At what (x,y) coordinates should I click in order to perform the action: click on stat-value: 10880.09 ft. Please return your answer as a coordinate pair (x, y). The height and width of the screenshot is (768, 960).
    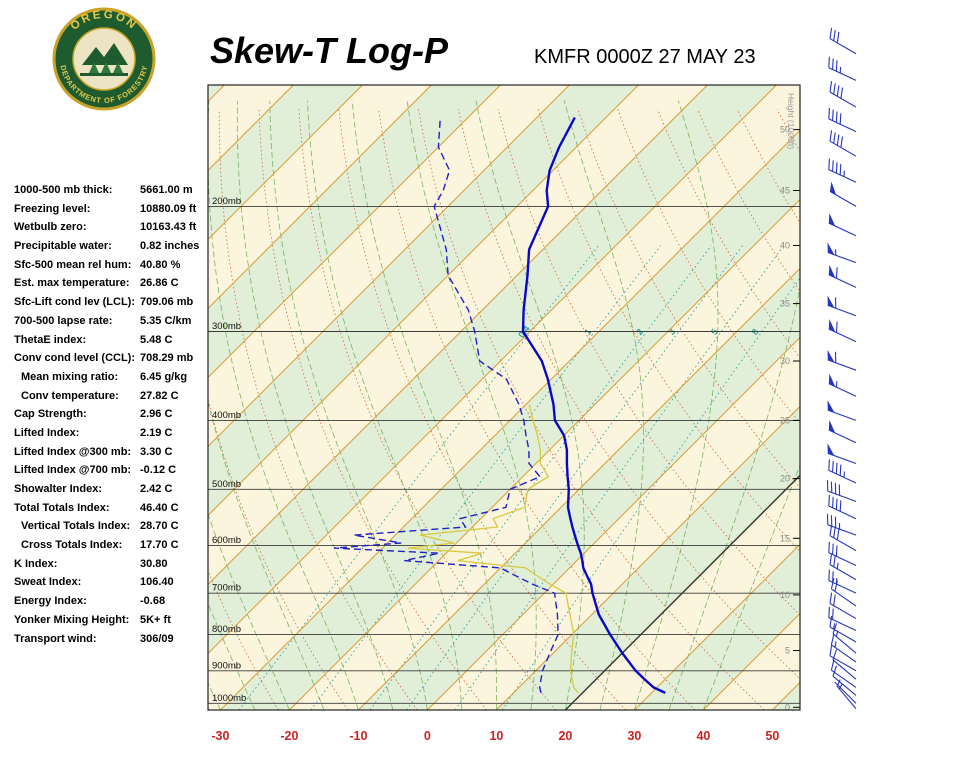
    Looking at the image, I should click on (168, 208).